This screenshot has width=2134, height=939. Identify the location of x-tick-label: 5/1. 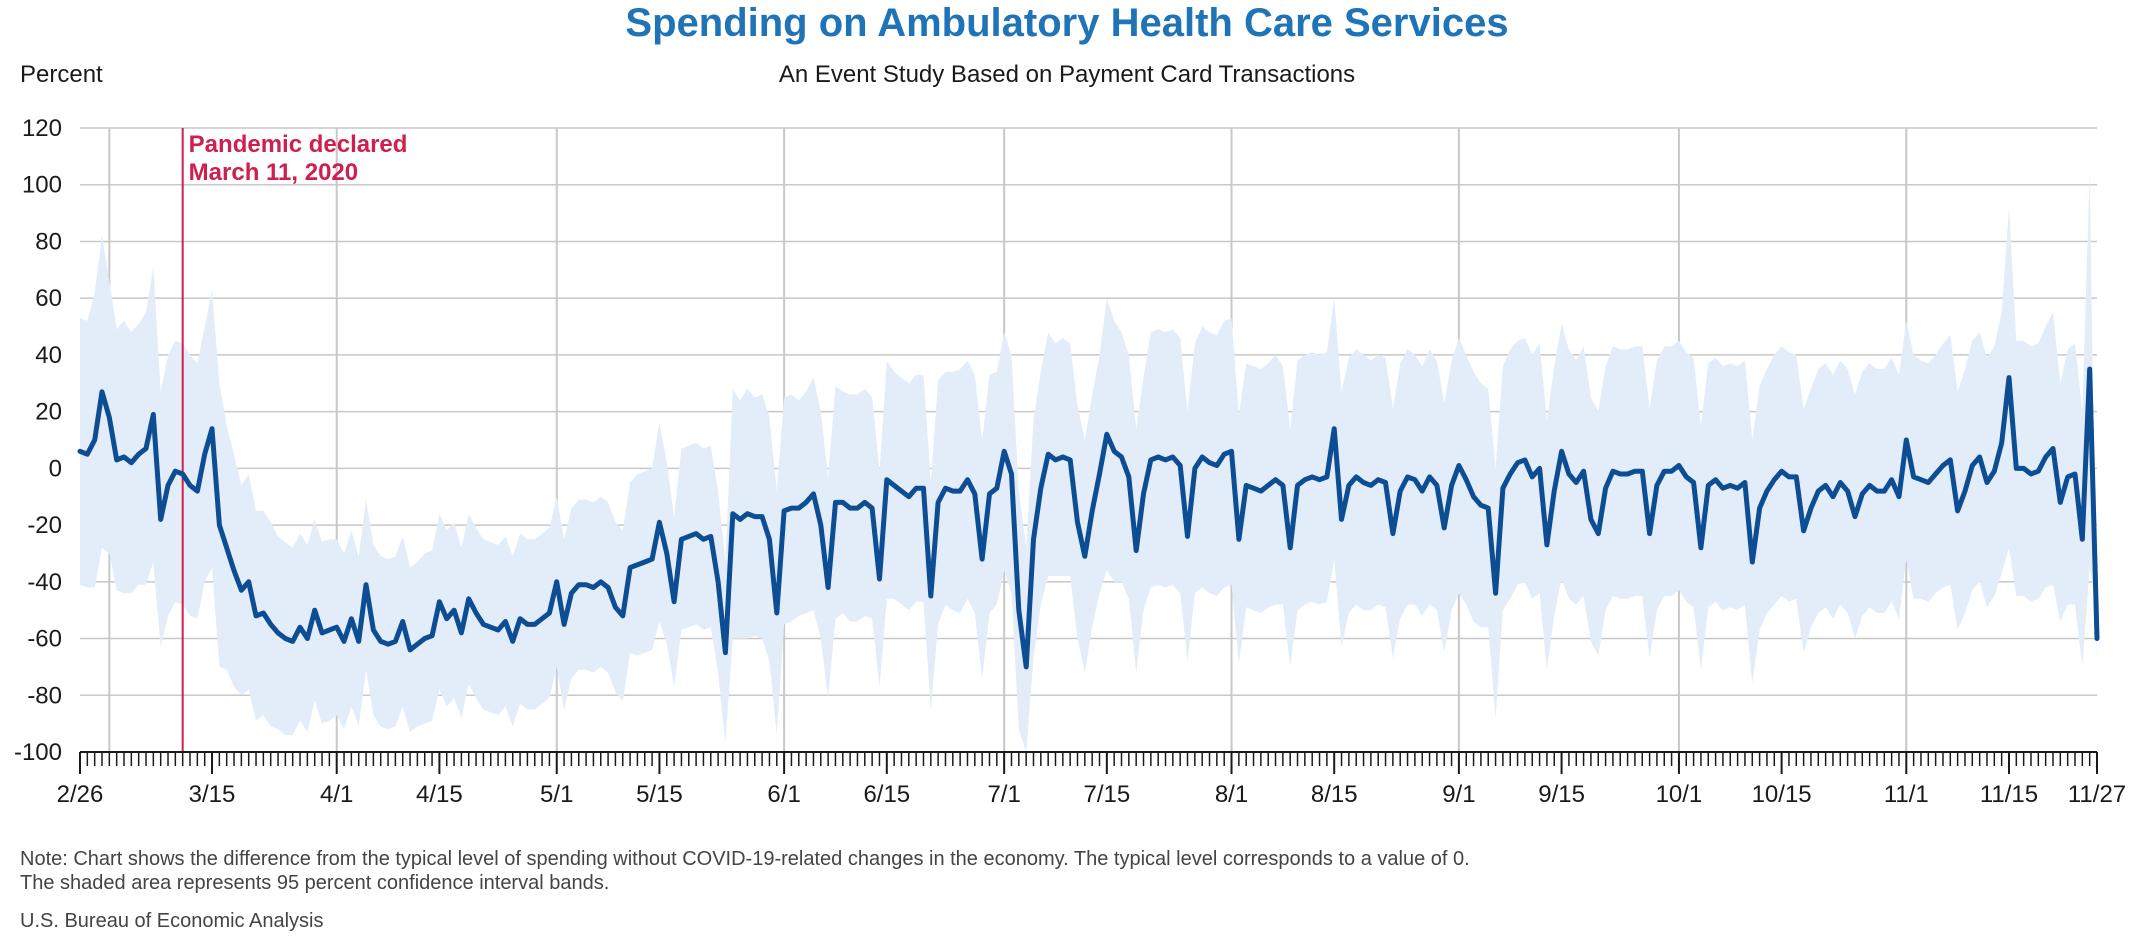
(556, 794).